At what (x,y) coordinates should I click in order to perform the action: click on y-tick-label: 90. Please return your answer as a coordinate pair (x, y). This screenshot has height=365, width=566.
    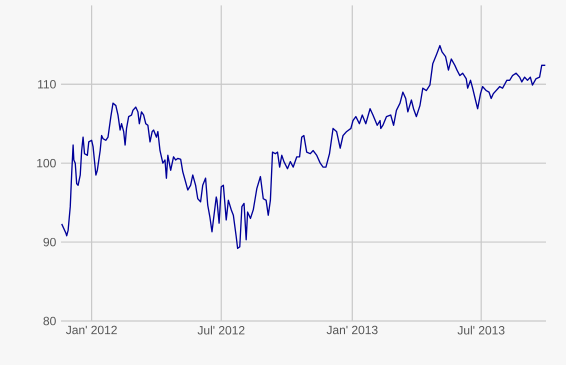
    Looking at the image, I should click on (50, 242).